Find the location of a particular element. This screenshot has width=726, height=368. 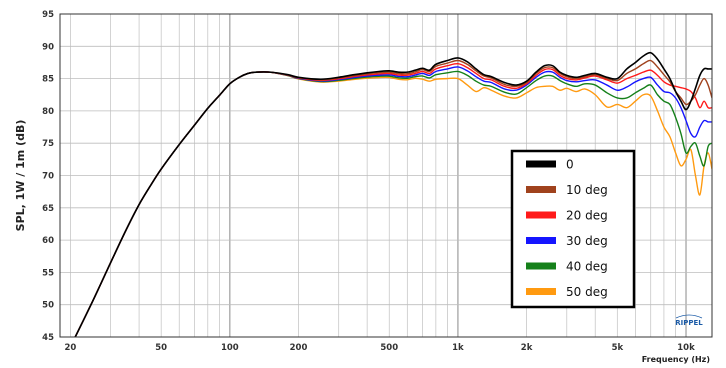

y-tick-label: 60 is located at coordinates (48, 241).